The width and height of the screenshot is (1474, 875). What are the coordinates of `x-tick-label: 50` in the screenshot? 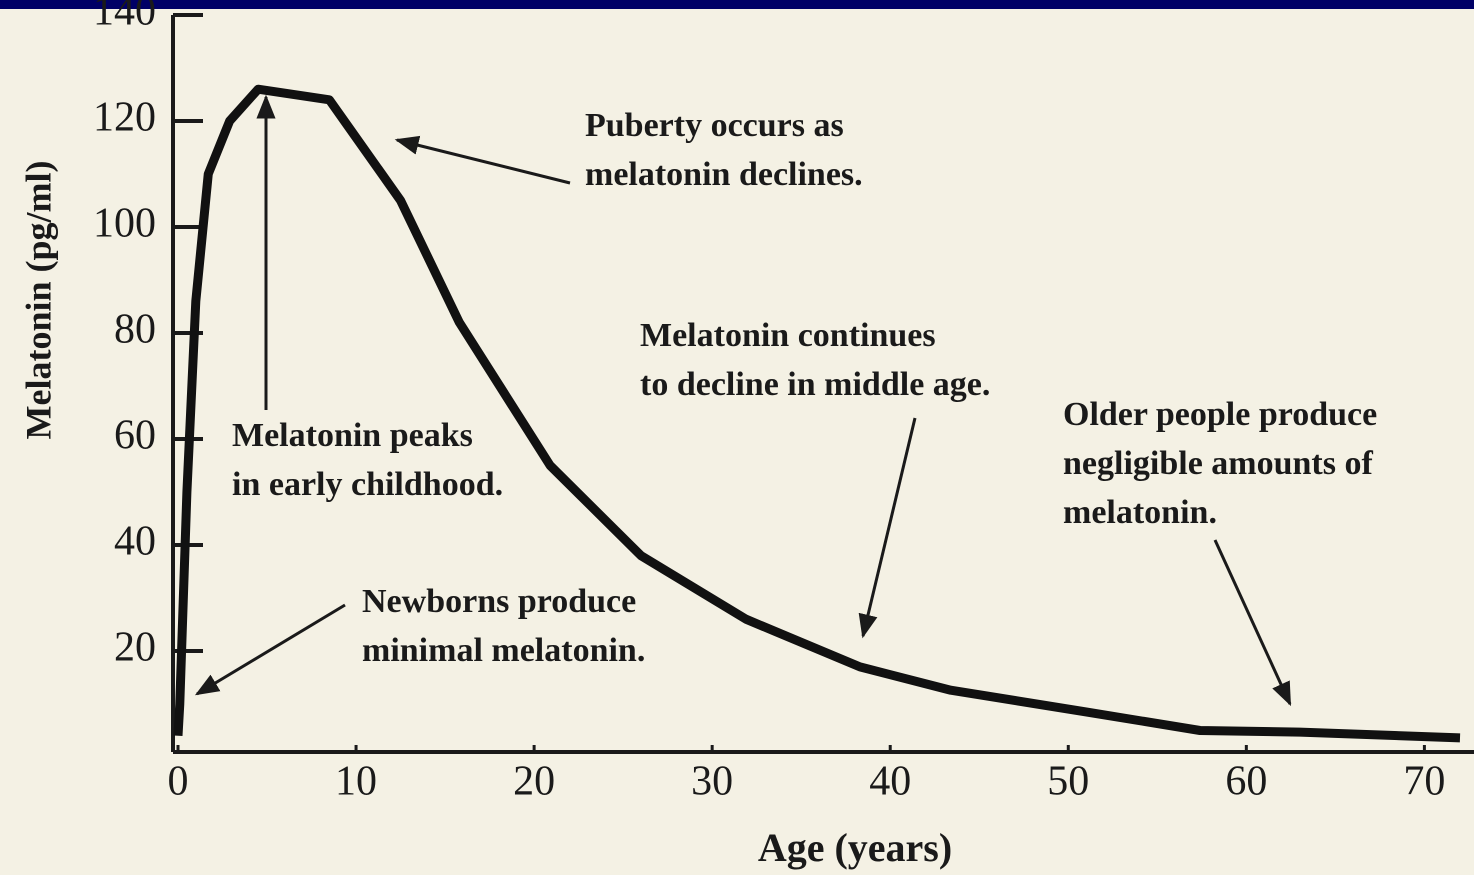 It's located at (1068, 782).